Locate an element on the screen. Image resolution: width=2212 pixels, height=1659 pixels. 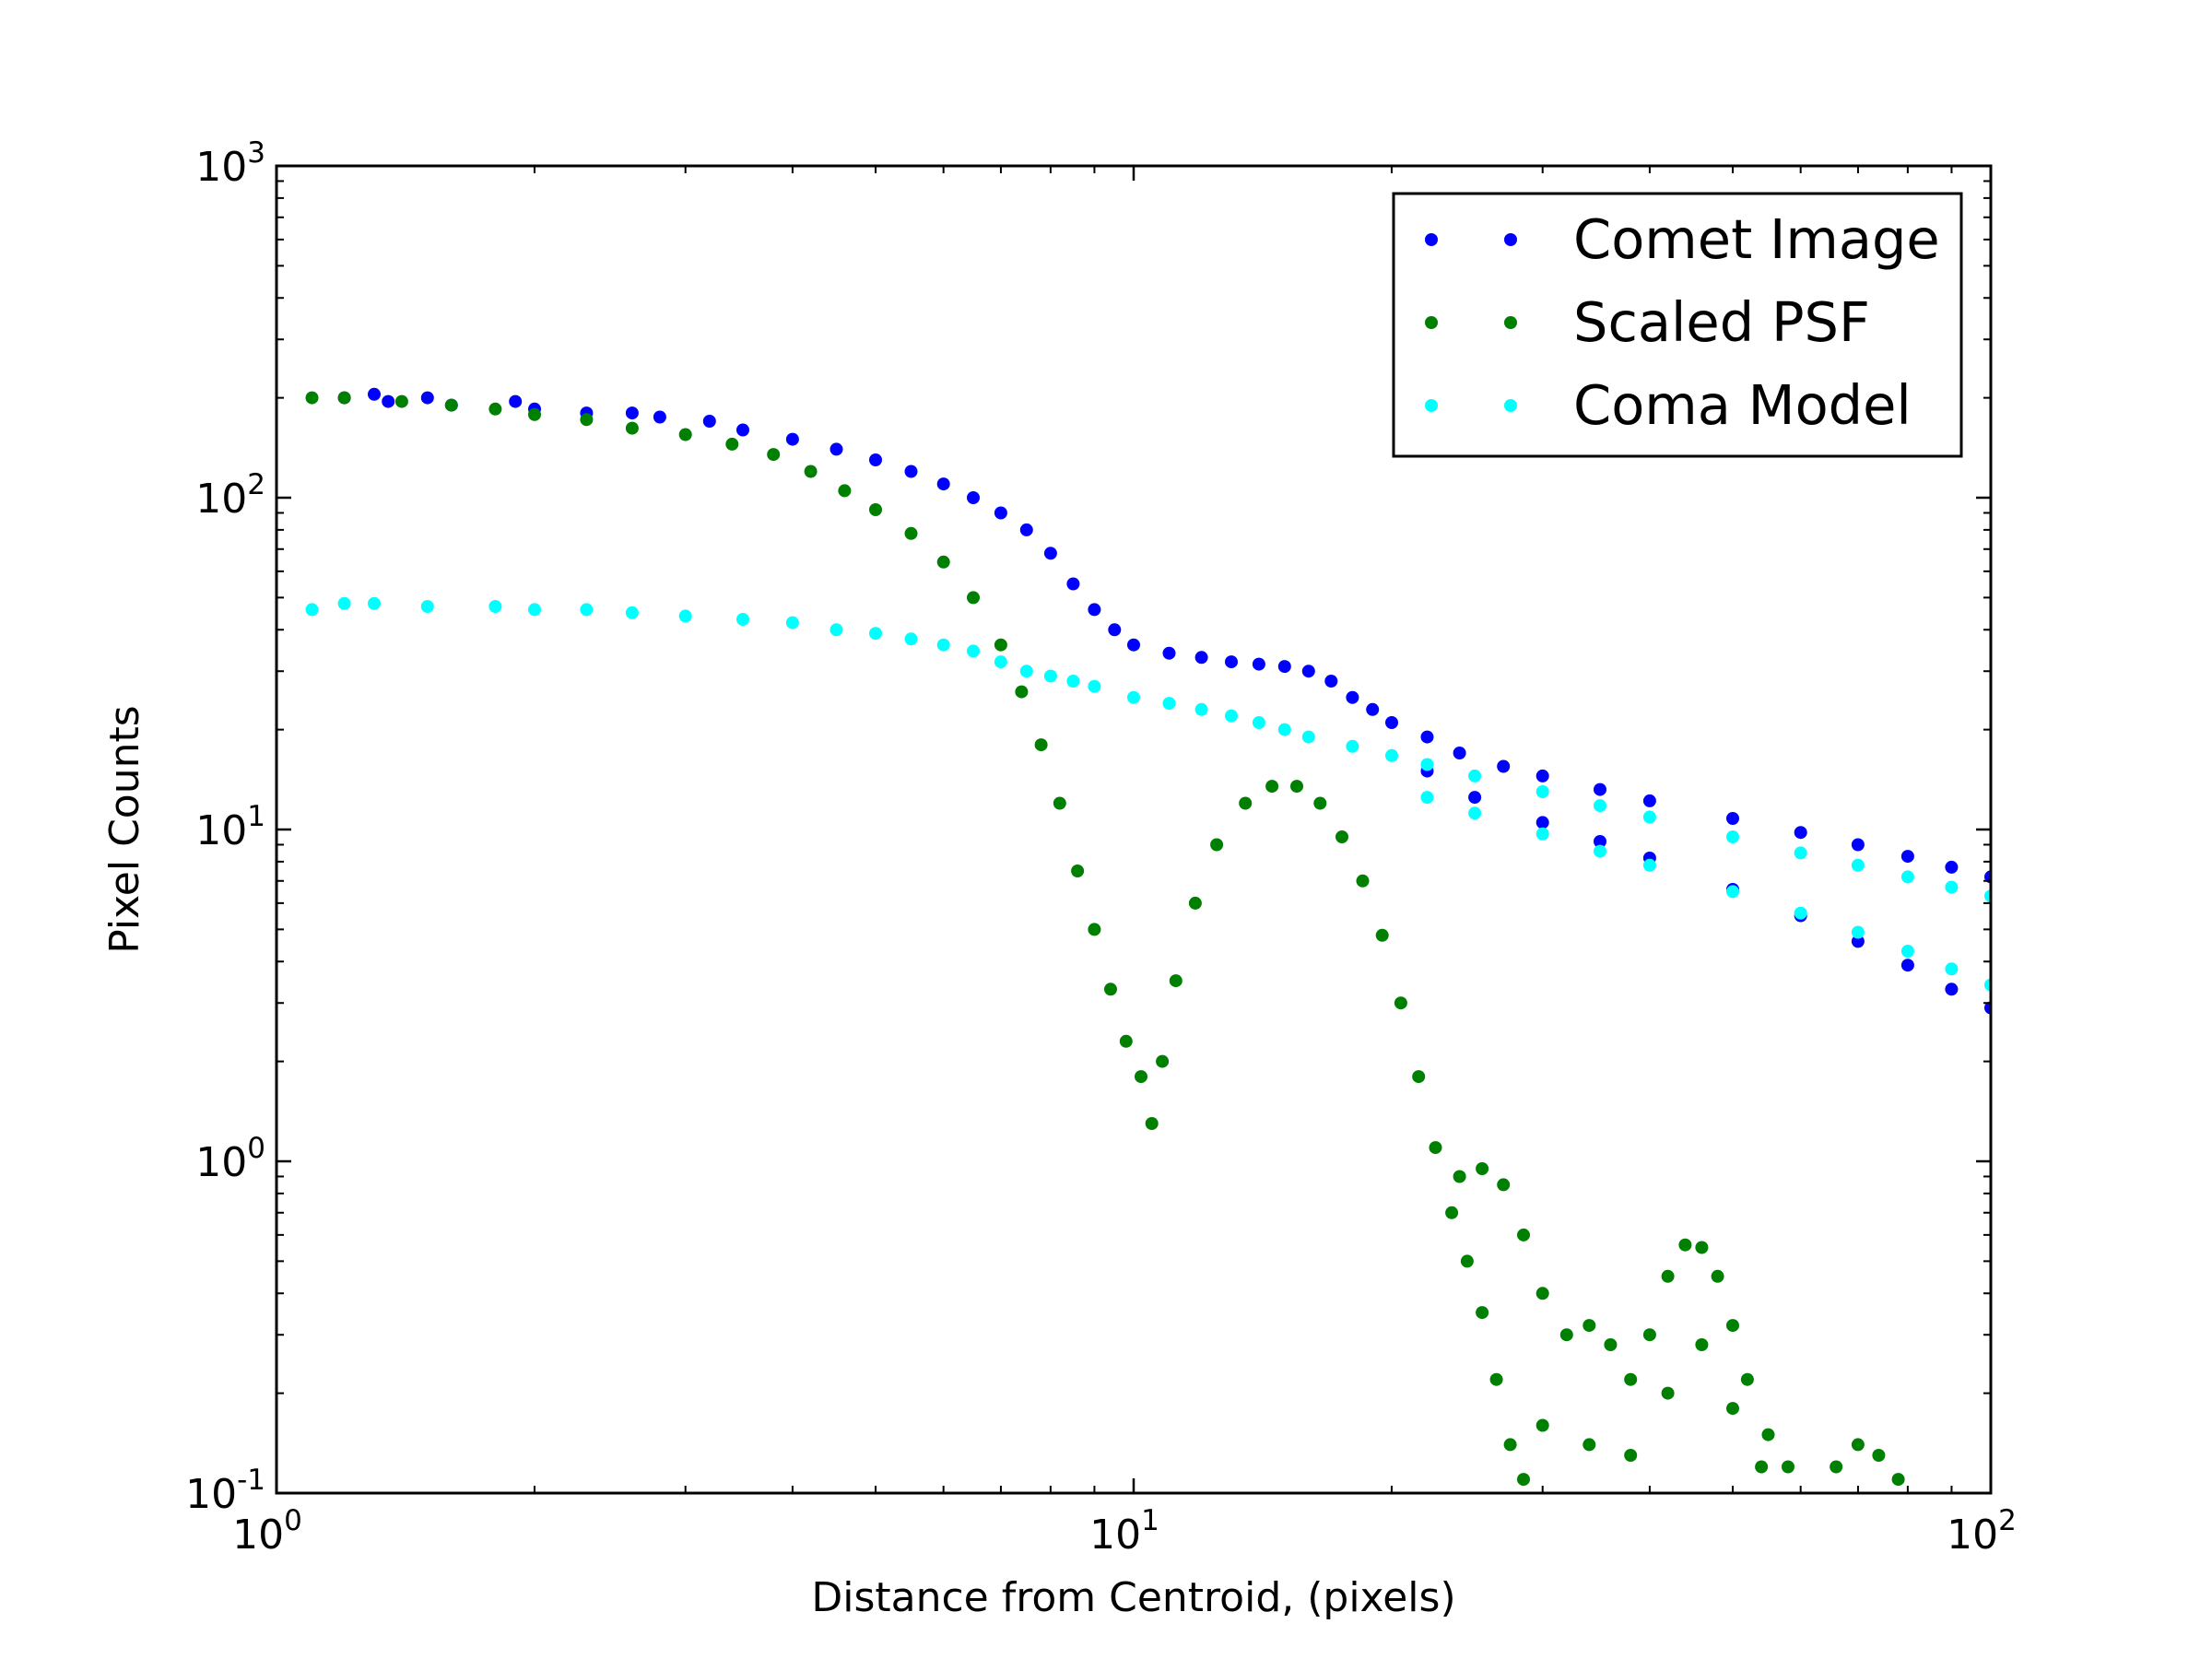
x-tick-label-100: 10² is located at coordinates (1982, 1531).